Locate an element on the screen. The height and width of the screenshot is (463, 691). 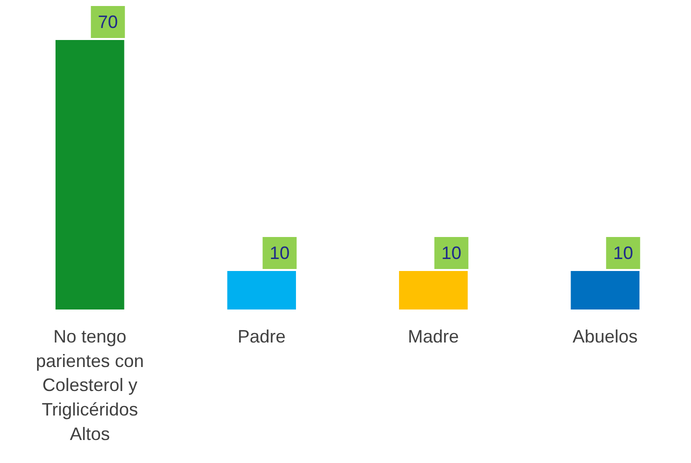
x-tick-label: Madre is located at coordinates (433, 336).